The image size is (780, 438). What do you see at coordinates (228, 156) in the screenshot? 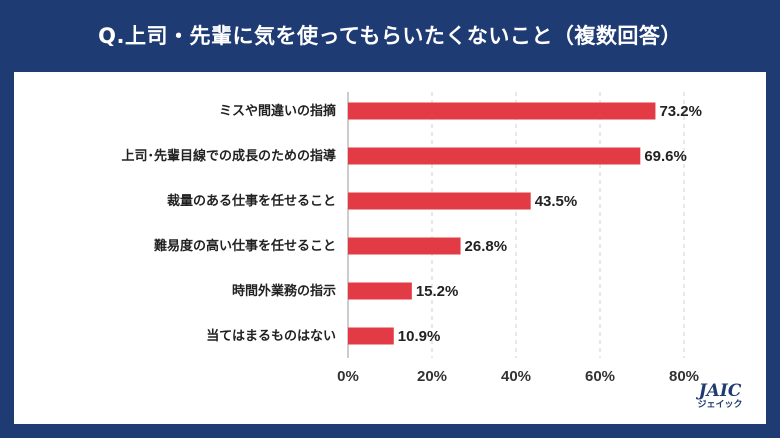
I see `category-label: 上司･先輩目線での成長のための指導` at bounding box center [228, 156].